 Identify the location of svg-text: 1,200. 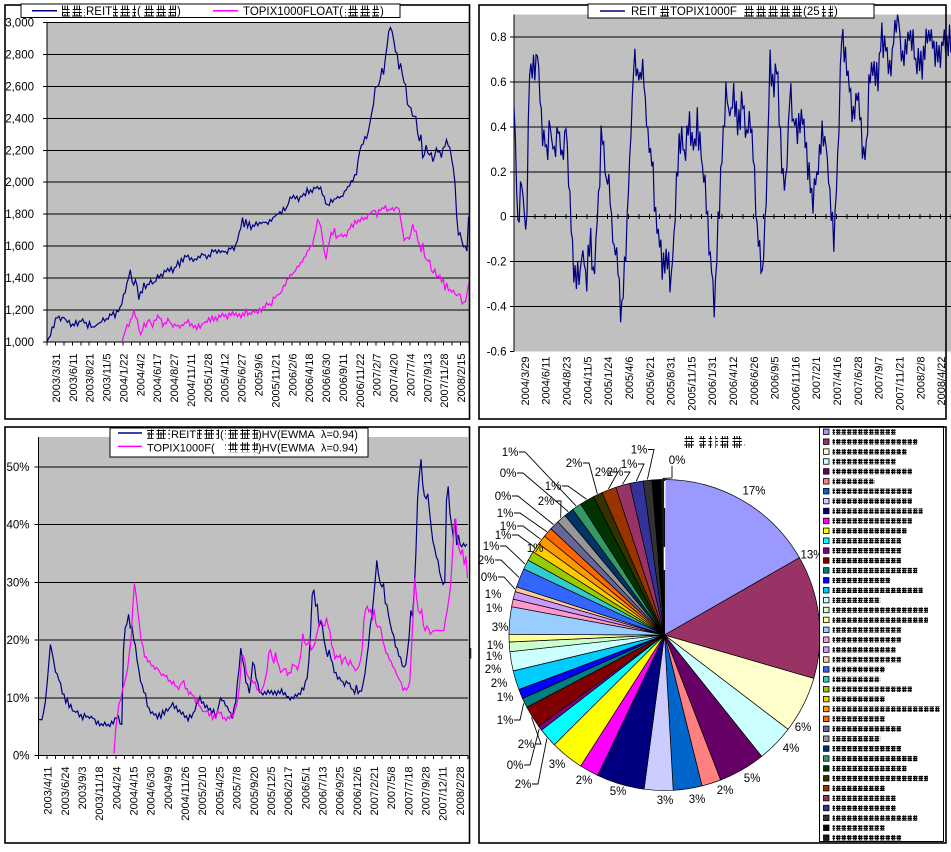
(19, 311).